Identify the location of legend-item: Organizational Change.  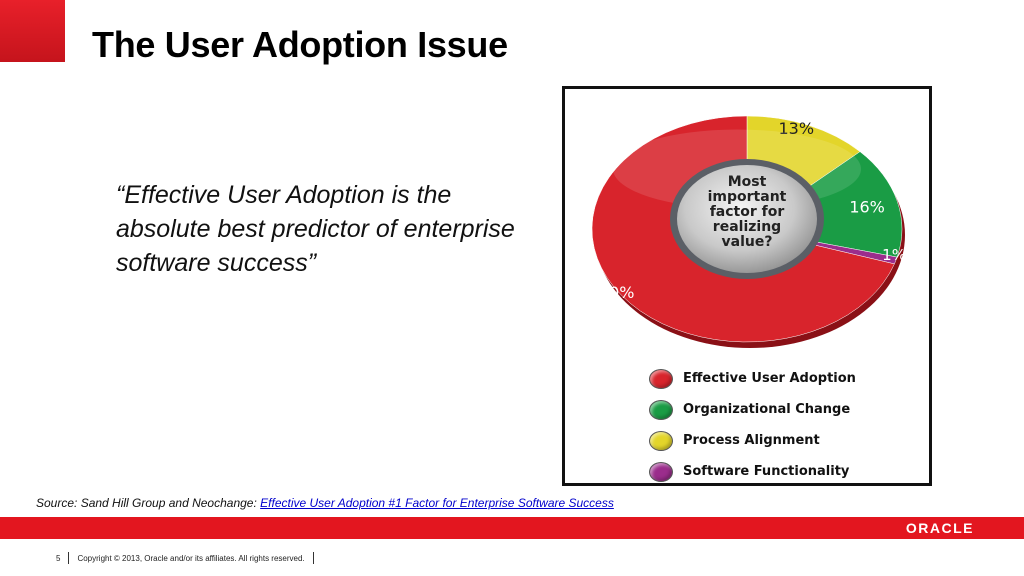
(752, 409).